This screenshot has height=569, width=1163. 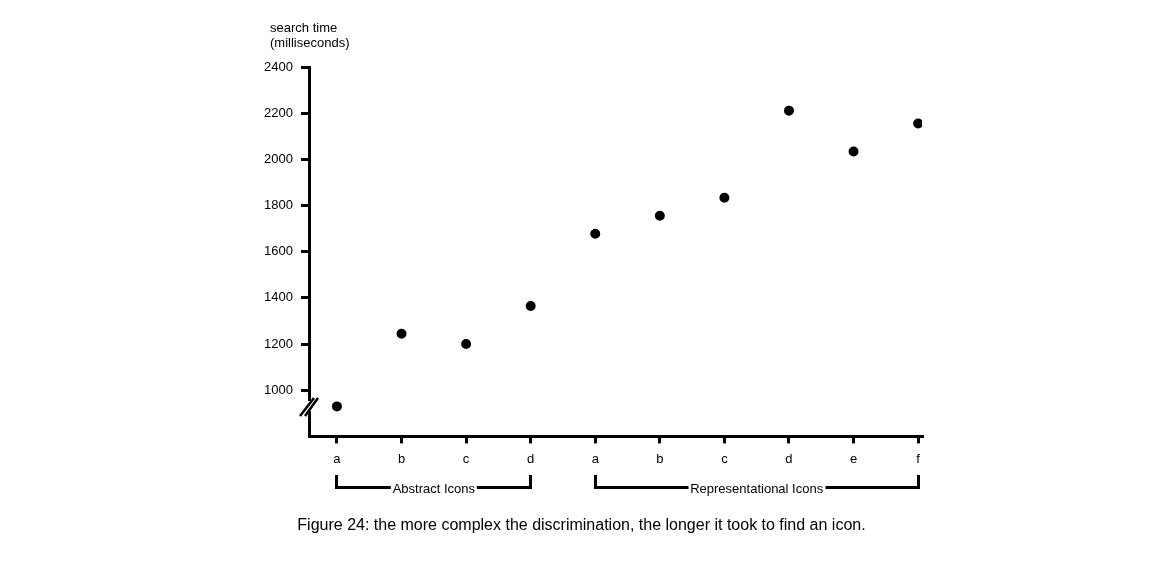 What do you see at coordinates (278, 343) in the screenshot?
I see `y-tick-label: 1200` at bounding box center [278, 343].